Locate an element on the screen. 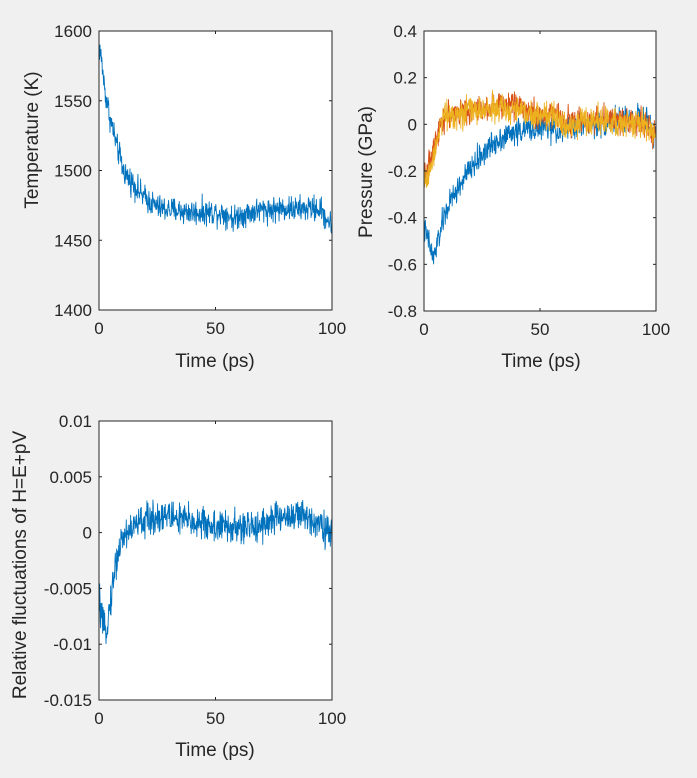  temperature-plot-ylabel: Temperature (K) is located at coordinates (32, 139).